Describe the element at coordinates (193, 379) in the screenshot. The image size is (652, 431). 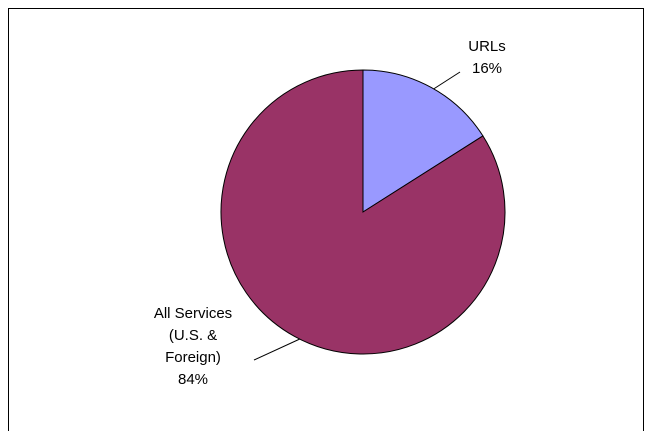
I see `value-label: 84%` at that location.